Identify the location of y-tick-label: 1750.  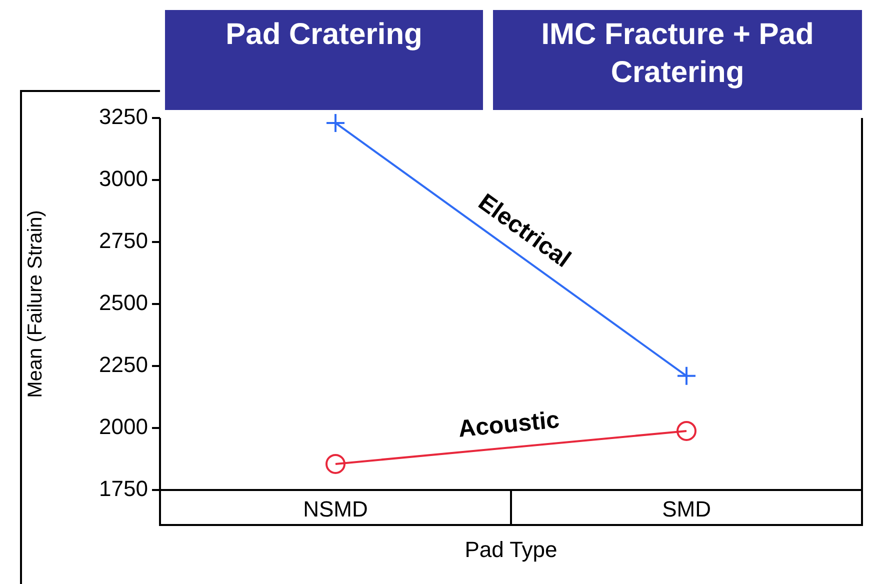
(123, 489).